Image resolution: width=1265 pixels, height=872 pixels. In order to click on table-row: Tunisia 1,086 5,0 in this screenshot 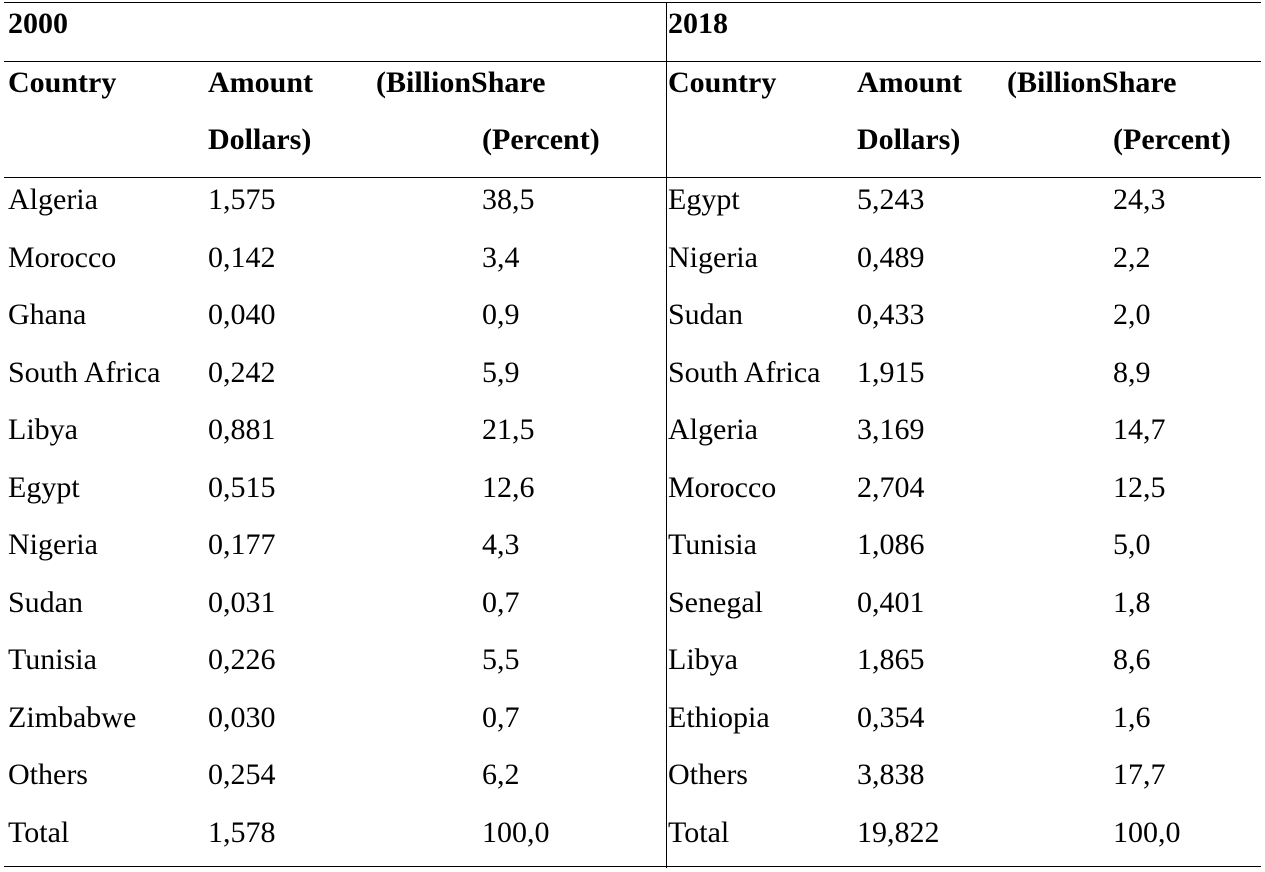, I will do `click(966, 555)`.